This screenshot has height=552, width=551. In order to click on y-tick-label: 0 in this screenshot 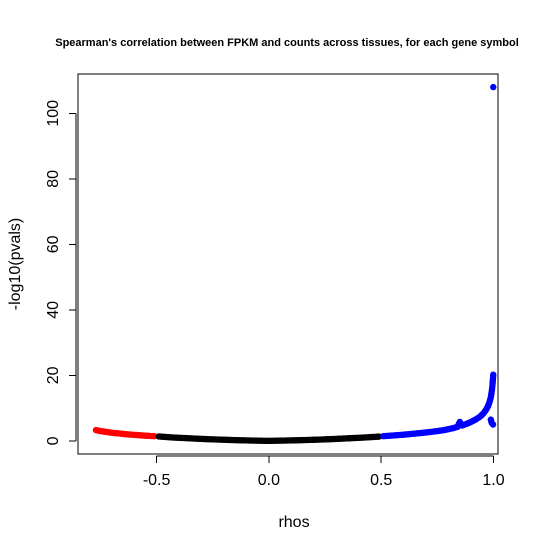, I will do `click(53, 440)`.